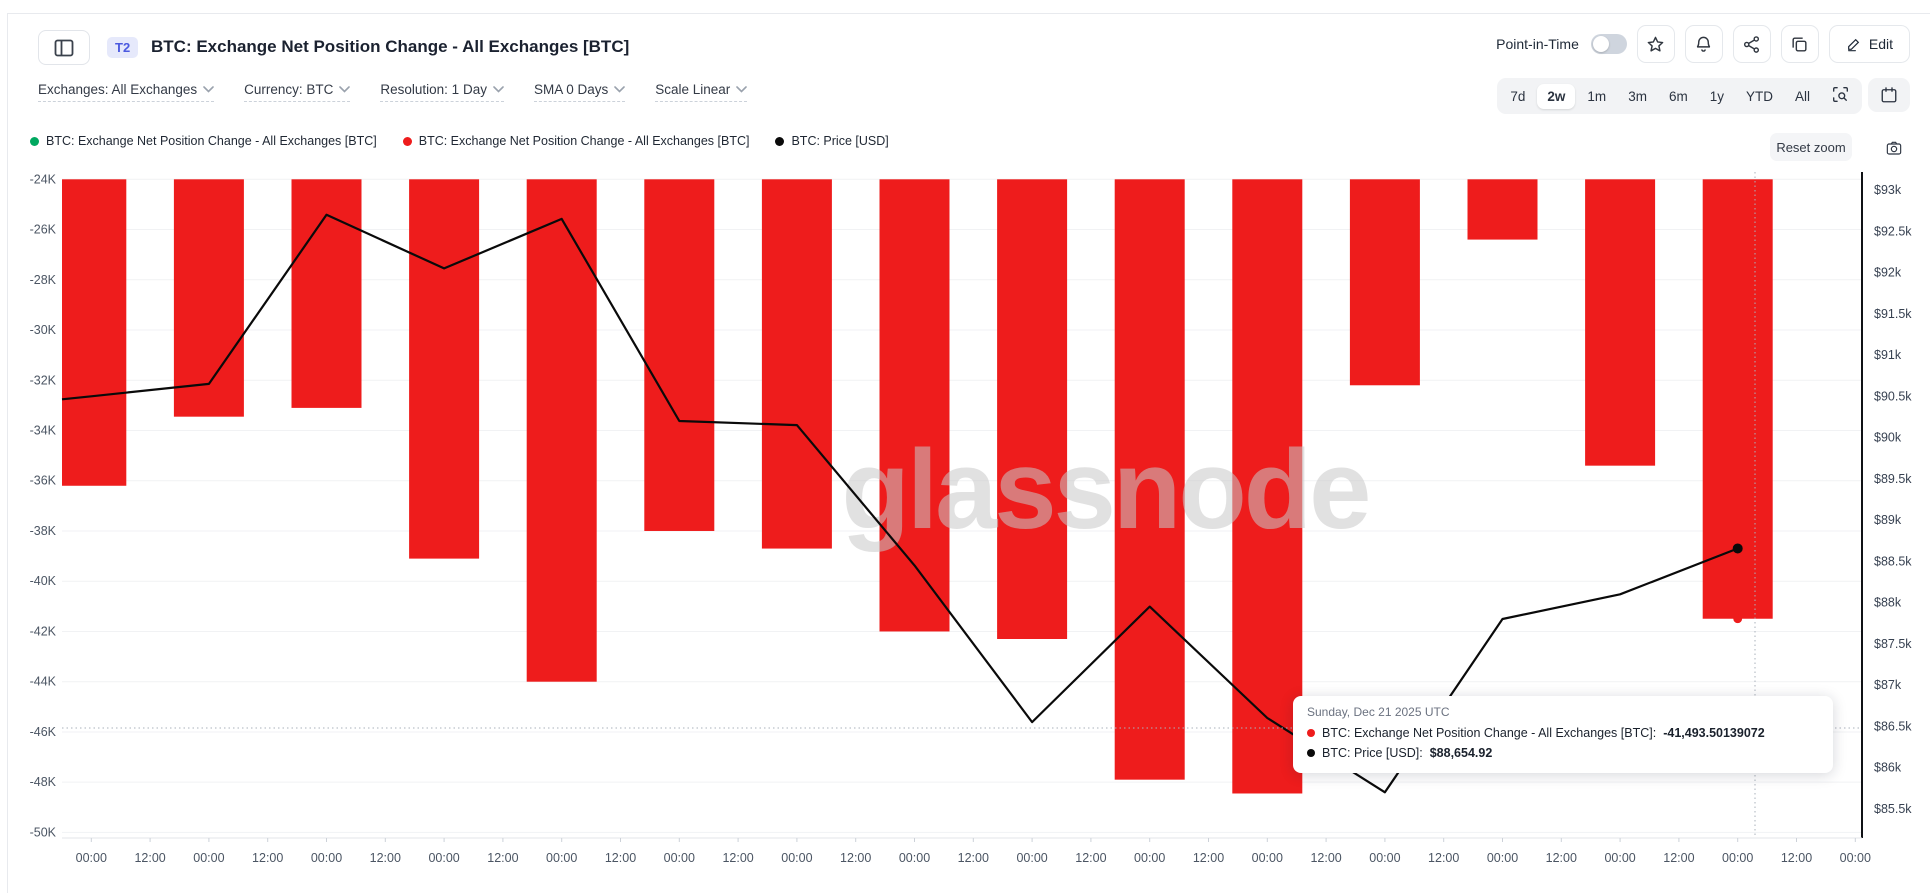  Describe the element at coordinates (1893, 726) in the screenshot. I see `y-axis-right-label: $86.5k` at that location.